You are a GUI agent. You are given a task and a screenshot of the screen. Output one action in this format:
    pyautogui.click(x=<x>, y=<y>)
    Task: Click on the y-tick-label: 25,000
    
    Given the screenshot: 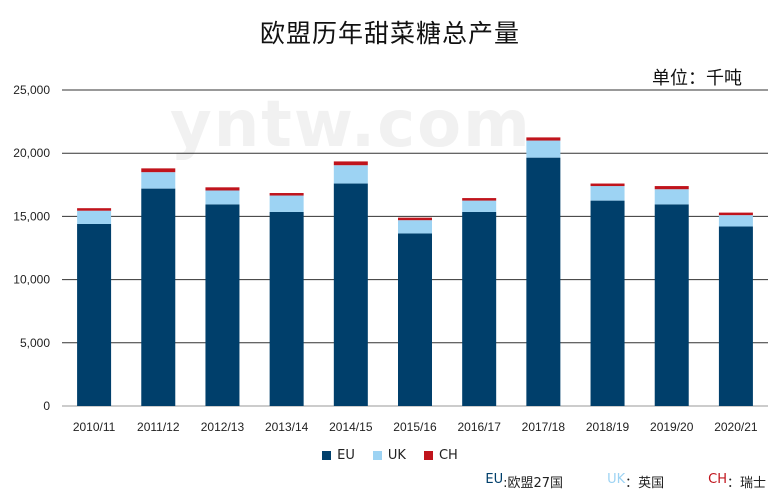 What is the action you would take?
    pyautogui.click(x=31, y=90)
    